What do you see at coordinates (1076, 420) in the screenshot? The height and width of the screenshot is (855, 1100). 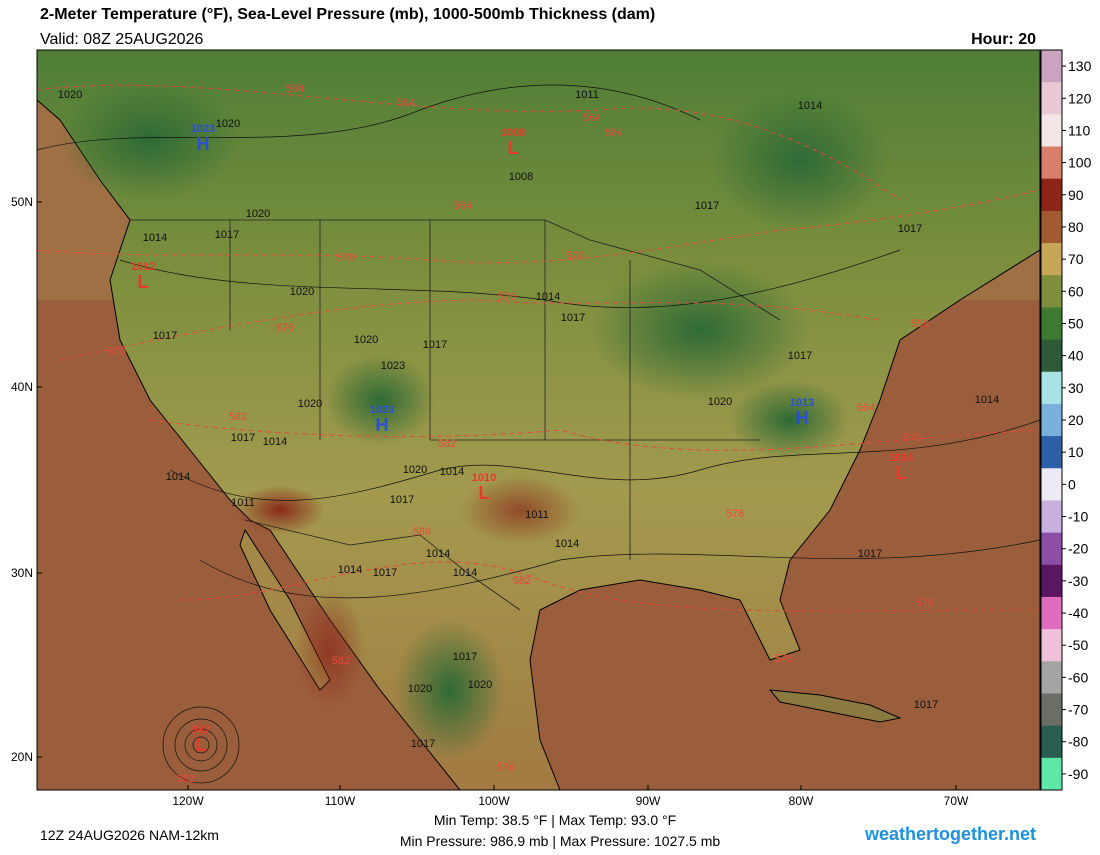 I see `colorbar-label: 20` at bounding box center [1076, 420].